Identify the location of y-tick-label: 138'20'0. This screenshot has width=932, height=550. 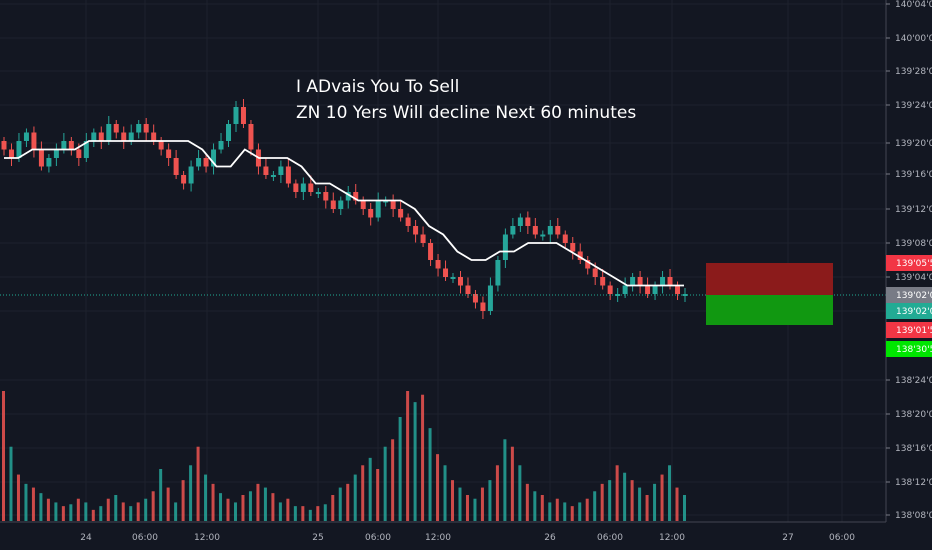
(913, 415).